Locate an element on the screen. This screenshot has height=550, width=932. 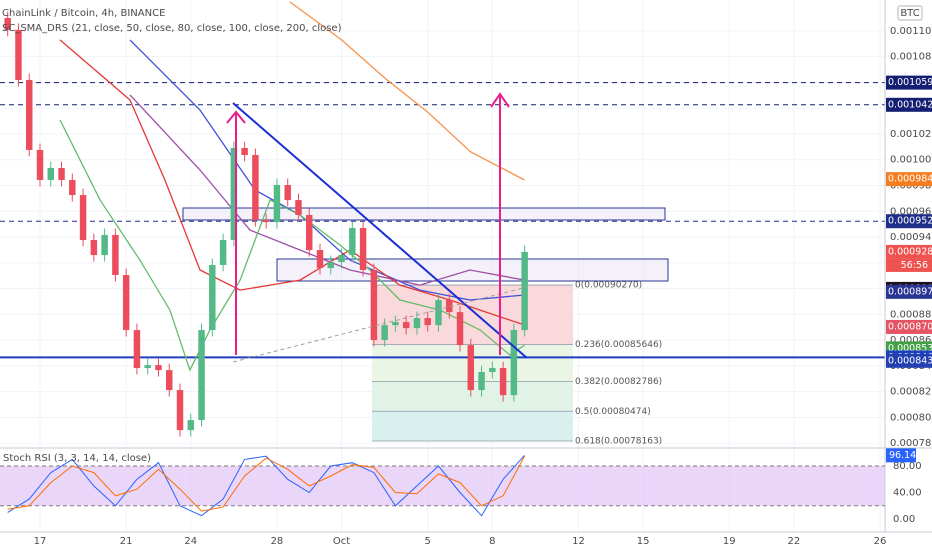
rsi-line is located at coordinates (266, 485).